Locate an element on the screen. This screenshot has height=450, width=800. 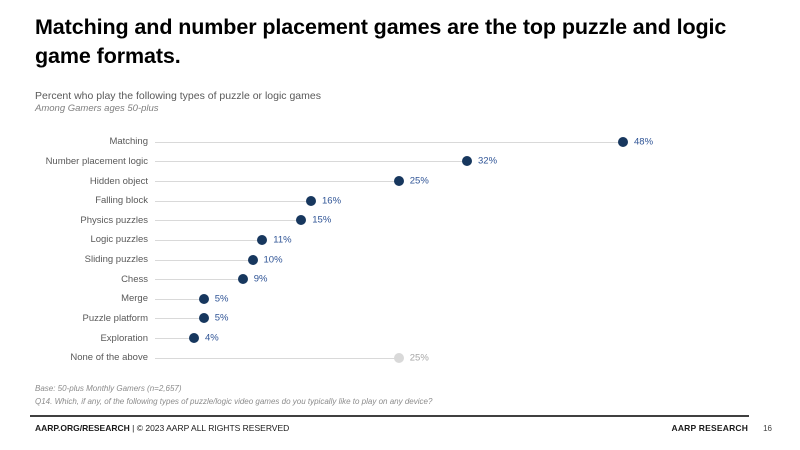
footer-brand-label: AARP RESEARCH is located at coordinates (710, 428).